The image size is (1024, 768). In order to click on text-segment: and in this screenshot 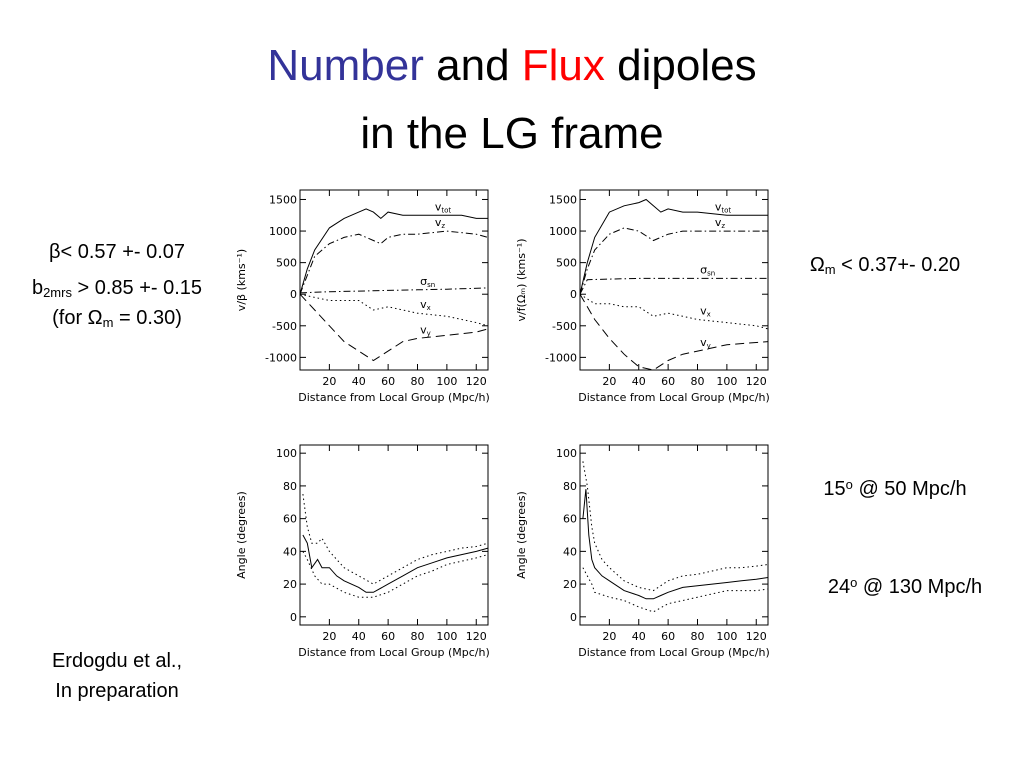, I will do `click(473, 65)`.